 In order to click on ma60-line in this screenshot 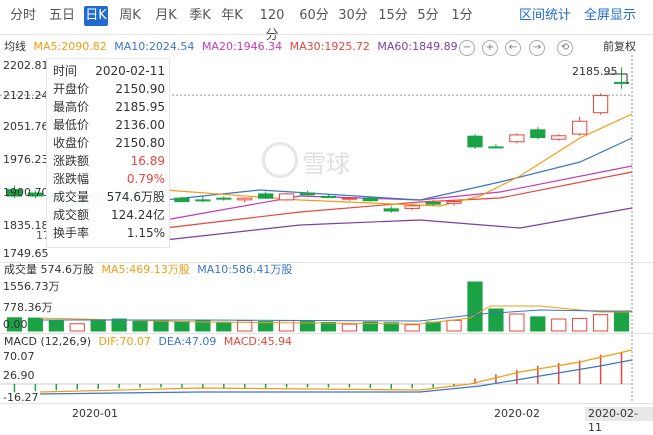, I will do `click(398, 224)`.